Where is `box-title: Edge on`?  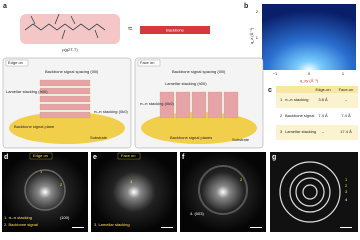 box-title: Edge on is located at coordinates (15, 62).